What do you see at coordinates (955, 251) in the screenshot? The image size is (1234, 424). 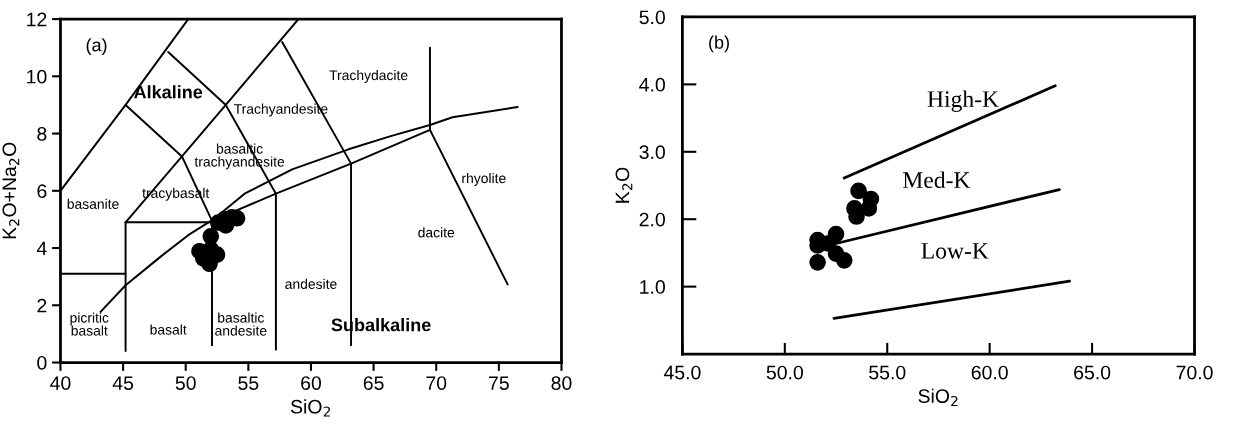 I see `annotation: Low-K` at bounding box center [955, 251].